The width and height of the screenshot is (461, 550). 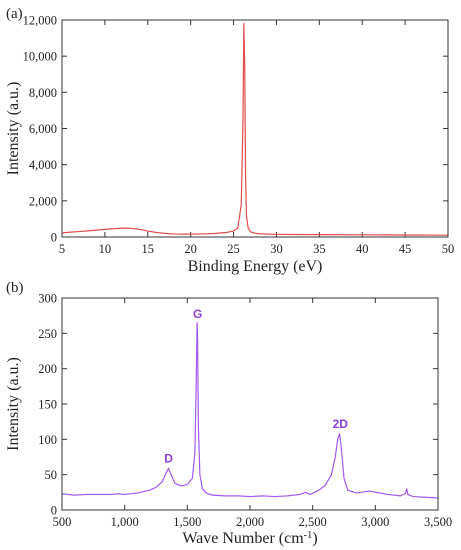 I want to click on y-tick-label: 50, so click(x=51, y=475).